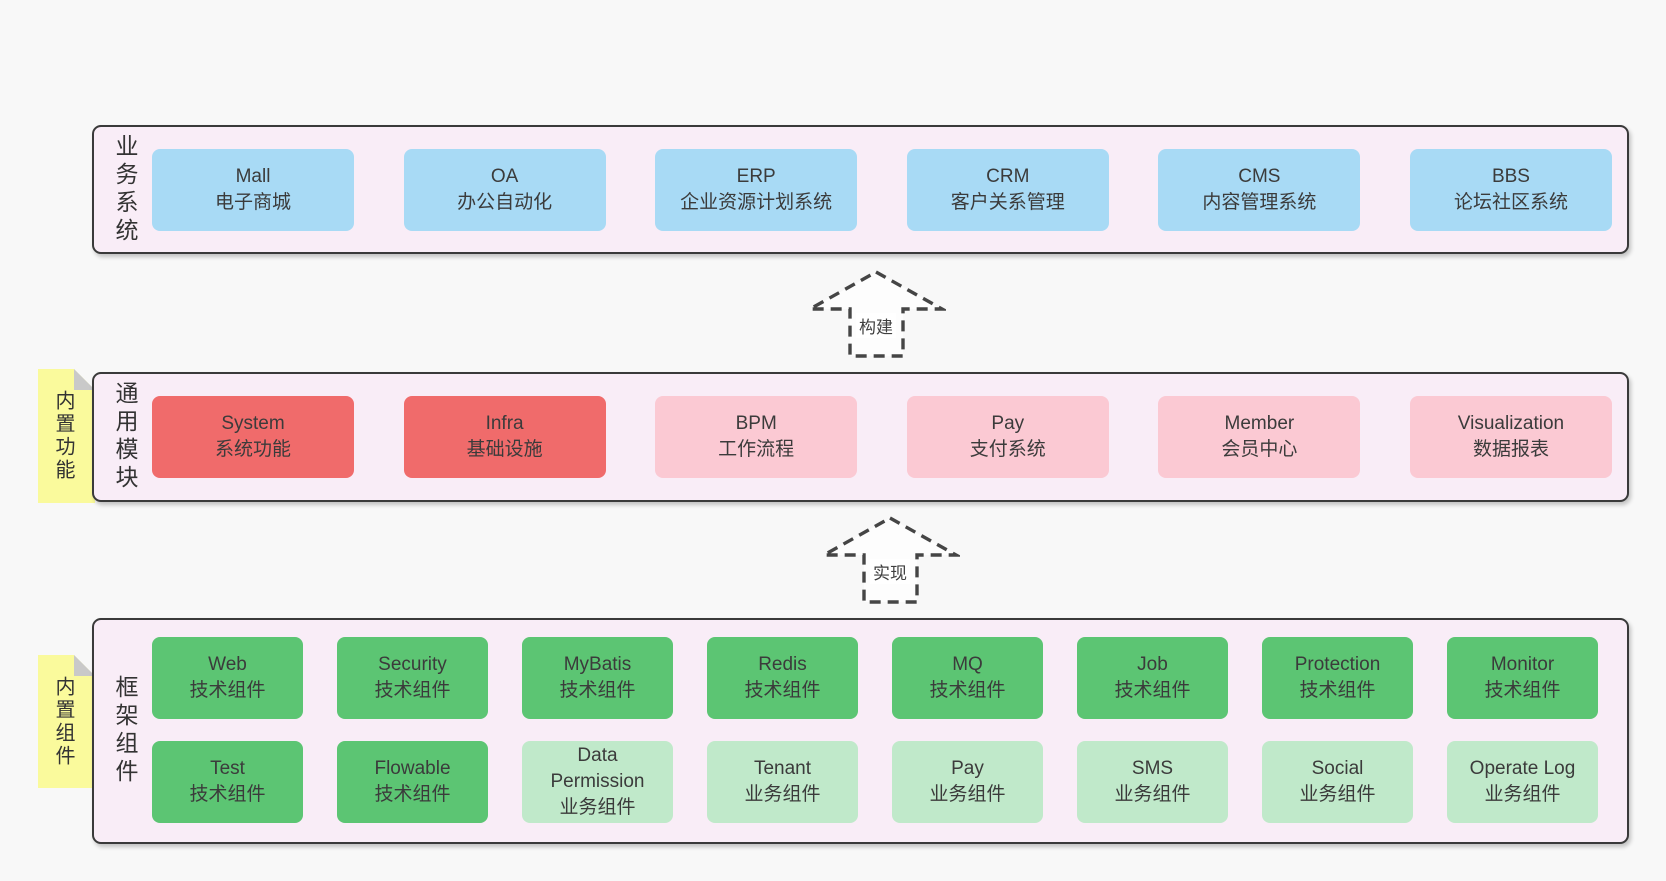 The image size is (1666, 881). I want to click on sticky-note-builtin-components: 内置组件, so click(66, 721).